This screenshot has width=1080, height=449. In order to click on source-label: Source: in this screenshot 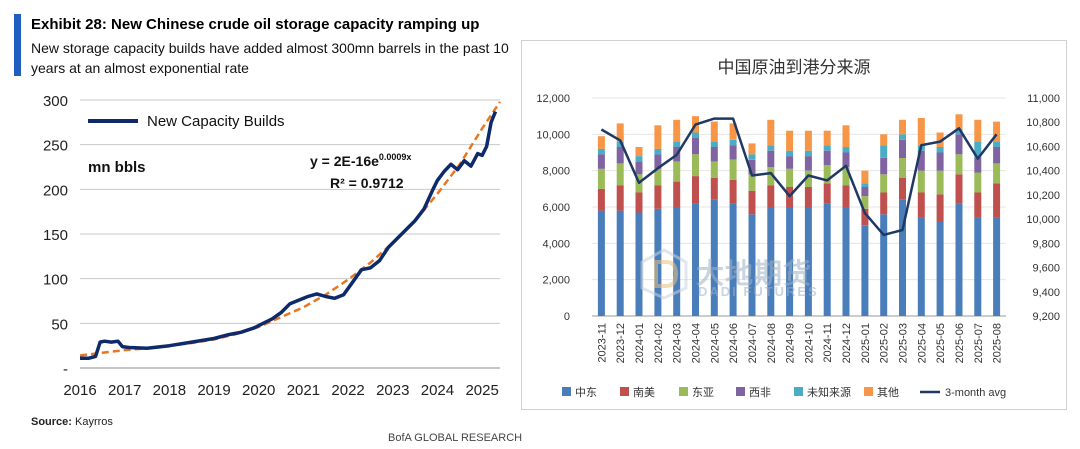, I will do `click(51, 422)`.